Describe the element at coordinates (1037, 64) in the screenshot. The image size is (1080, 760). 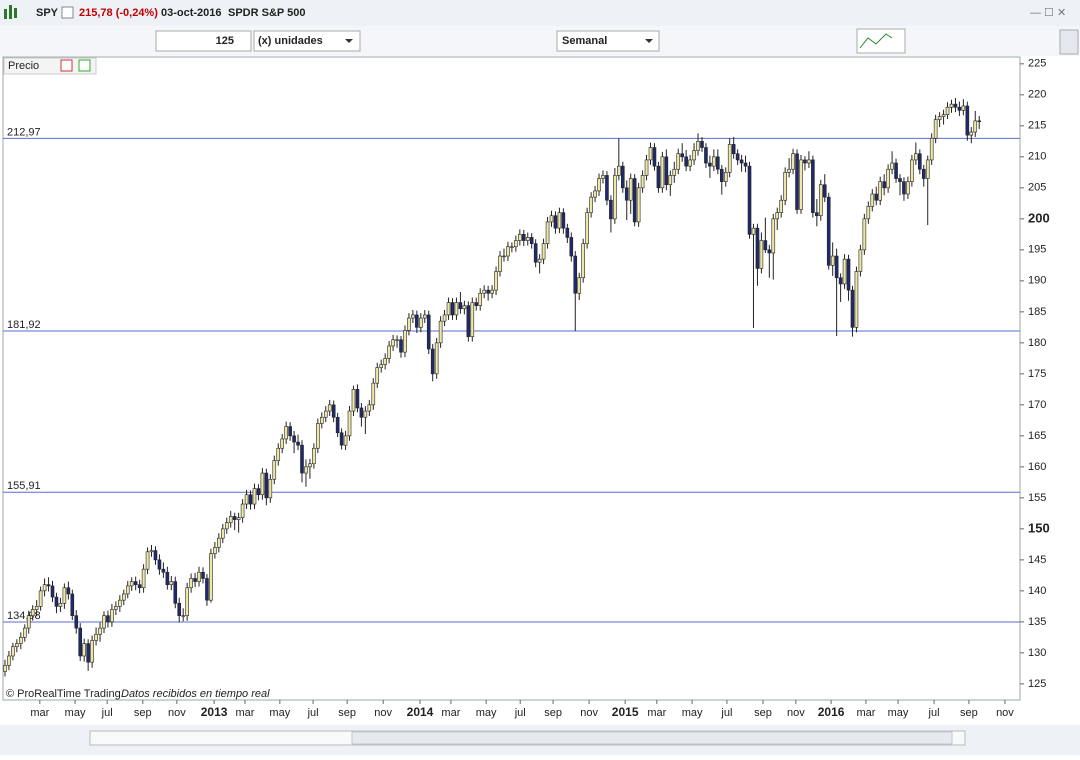
I see `y-tick-label: 225` at that location.